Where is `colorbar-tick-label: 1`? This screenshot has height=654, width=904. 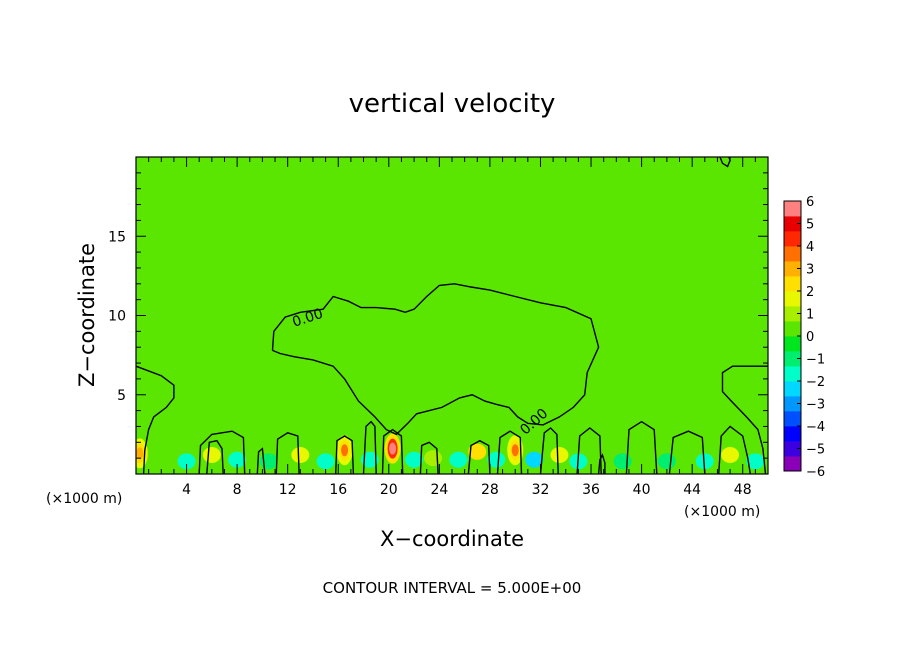
colorbar-tick-label: 1 is located at coordinates (810, 315).